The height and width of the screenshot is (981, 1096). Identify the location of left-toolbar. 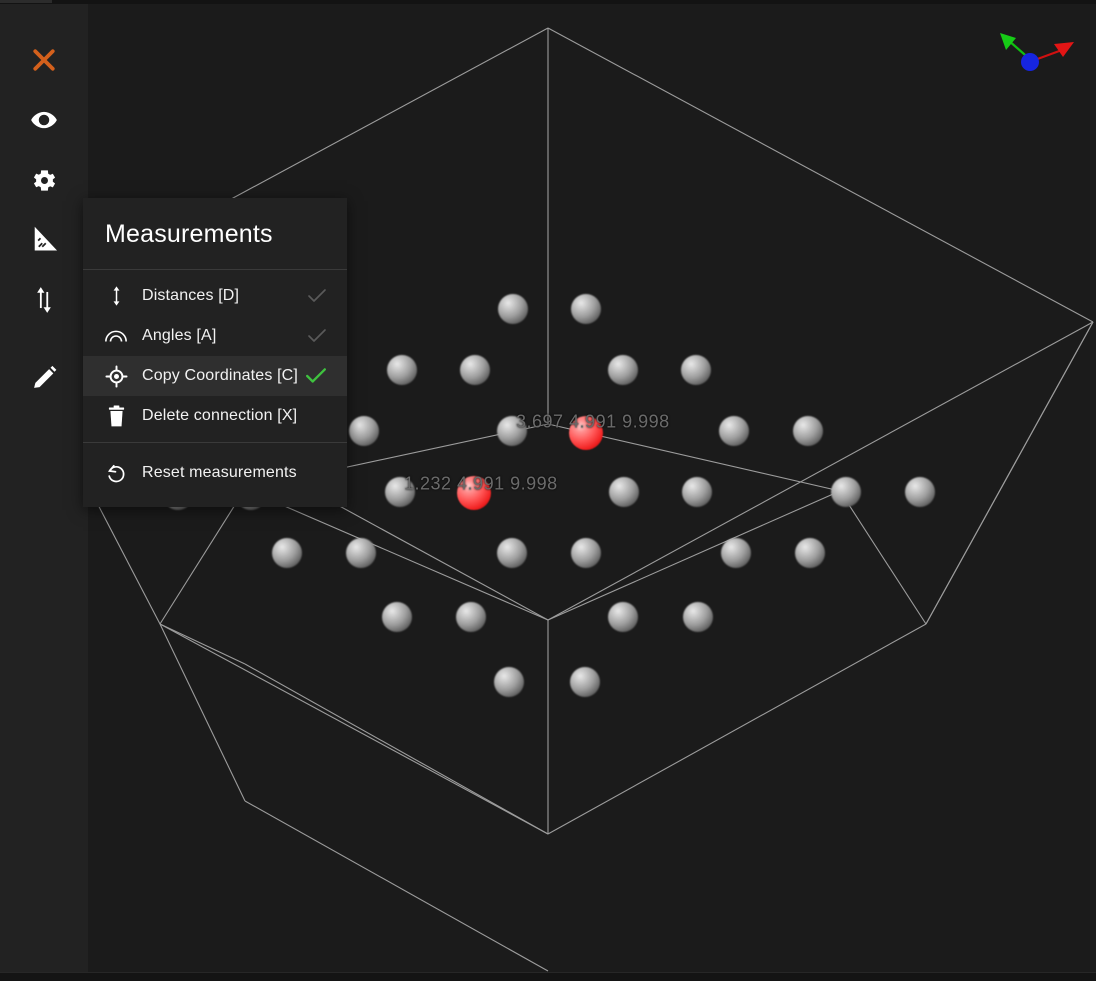
(44, 488).